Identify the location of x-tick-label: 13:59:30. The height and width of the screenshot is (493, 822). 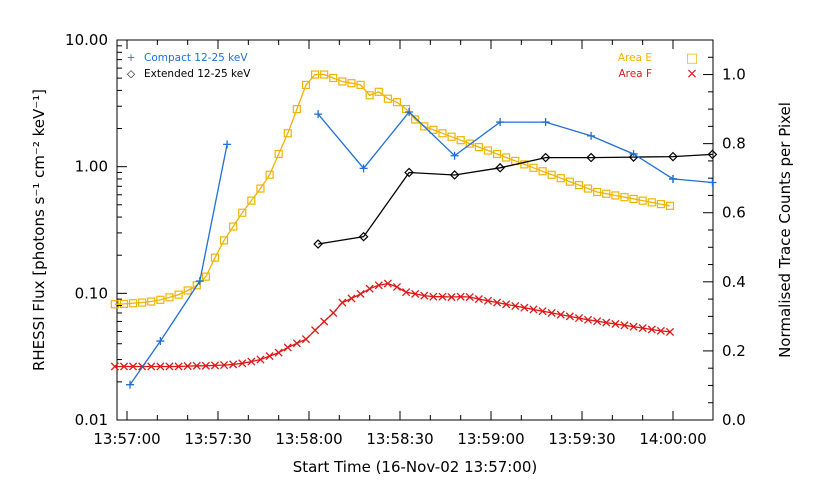
(581, 439).